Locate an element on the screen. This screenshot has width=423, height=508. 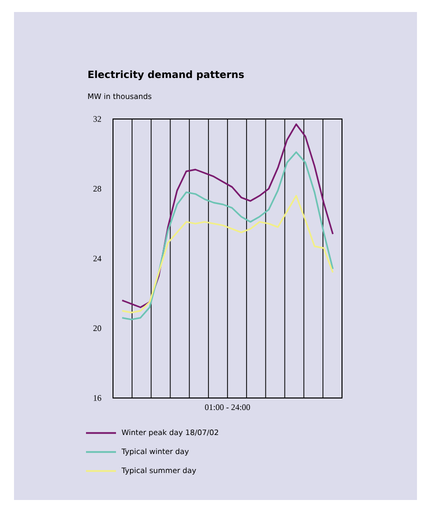
y-tick-label: 24 is located at coordinates (97, 259).